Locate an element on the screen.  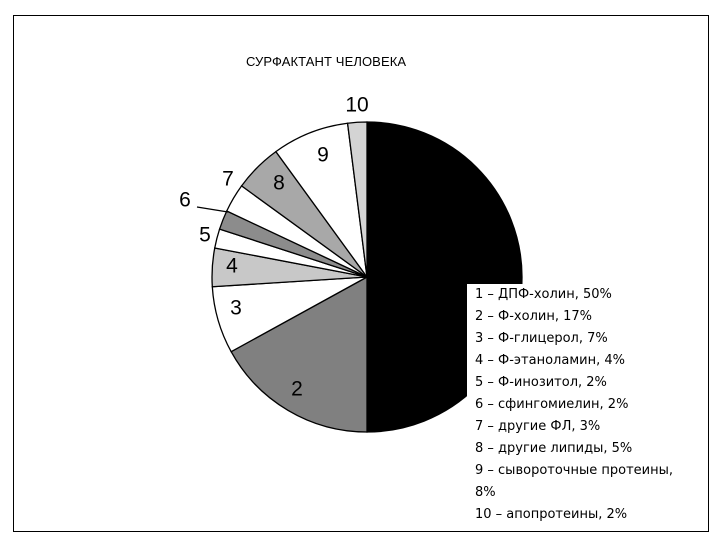
legend-item-2: 2 – Ф-холин, 17% is located at coordinates (533, 316).